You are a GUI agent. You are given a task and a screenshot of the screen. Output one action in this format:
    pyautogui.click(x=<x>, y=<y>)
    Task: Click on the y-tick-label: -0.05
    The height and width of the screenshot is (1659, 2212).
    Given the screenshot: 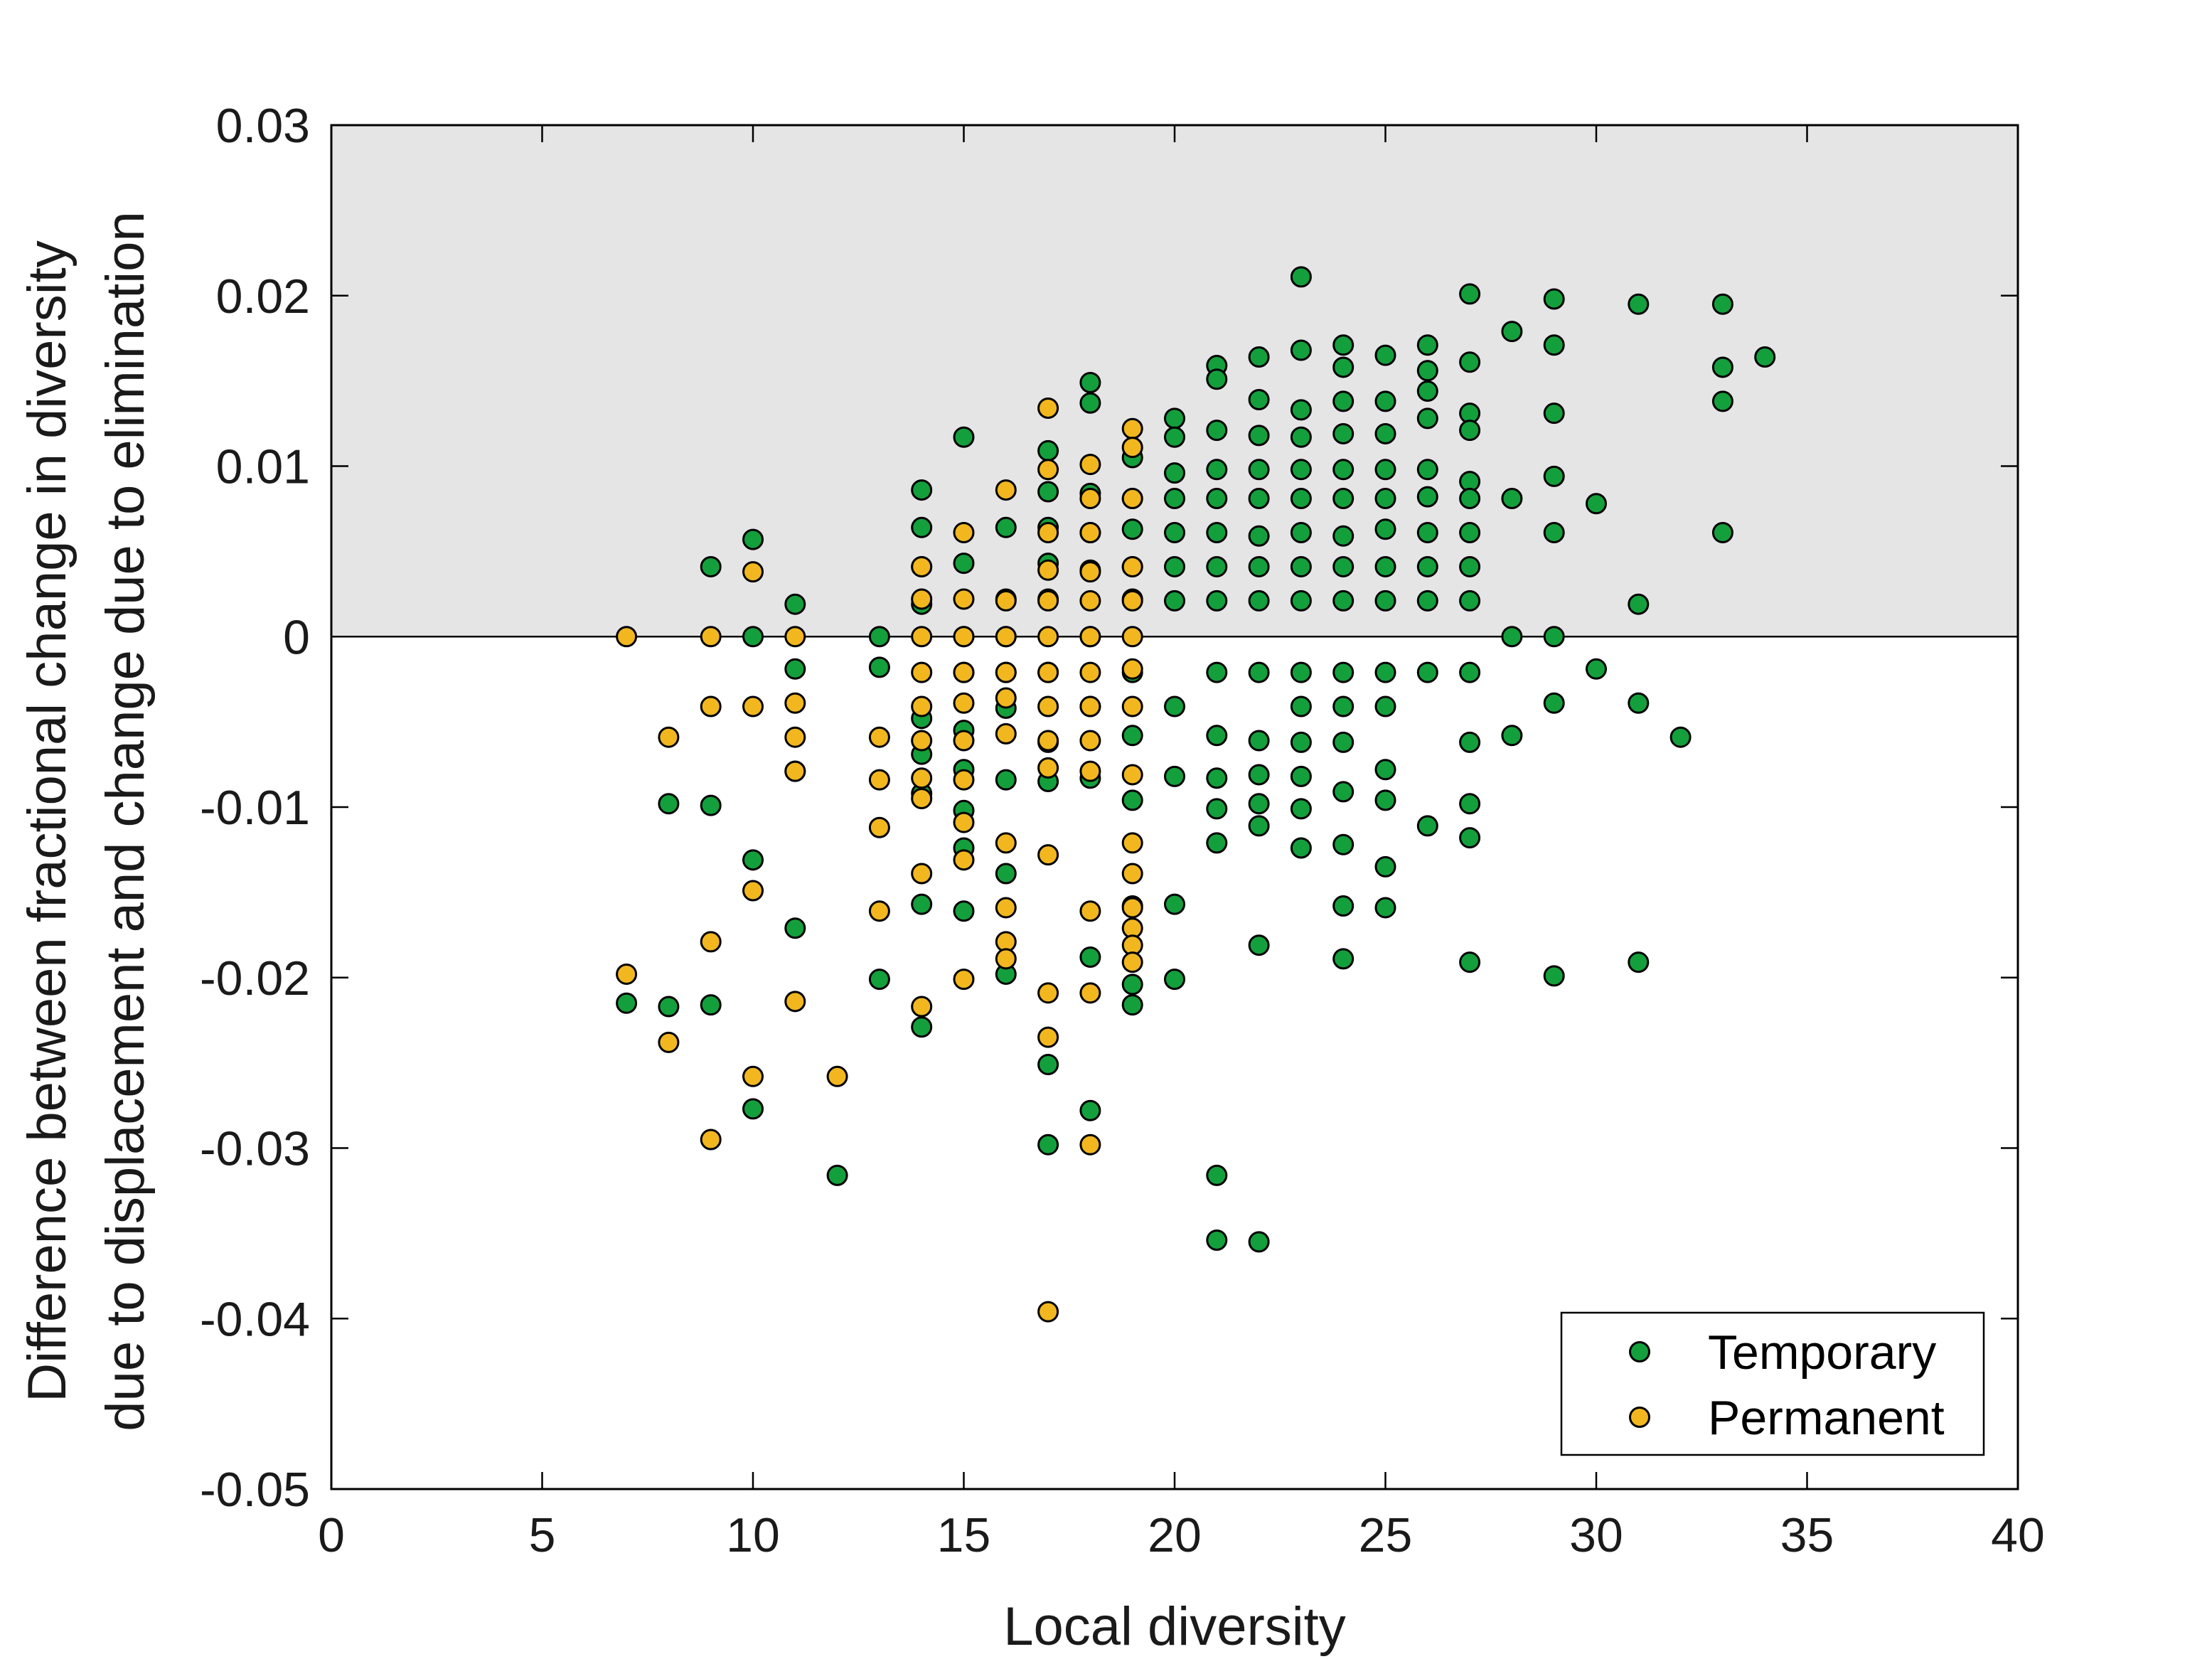 What is the action you would take?
    pyautogui.click(x=255, y=1490)
    